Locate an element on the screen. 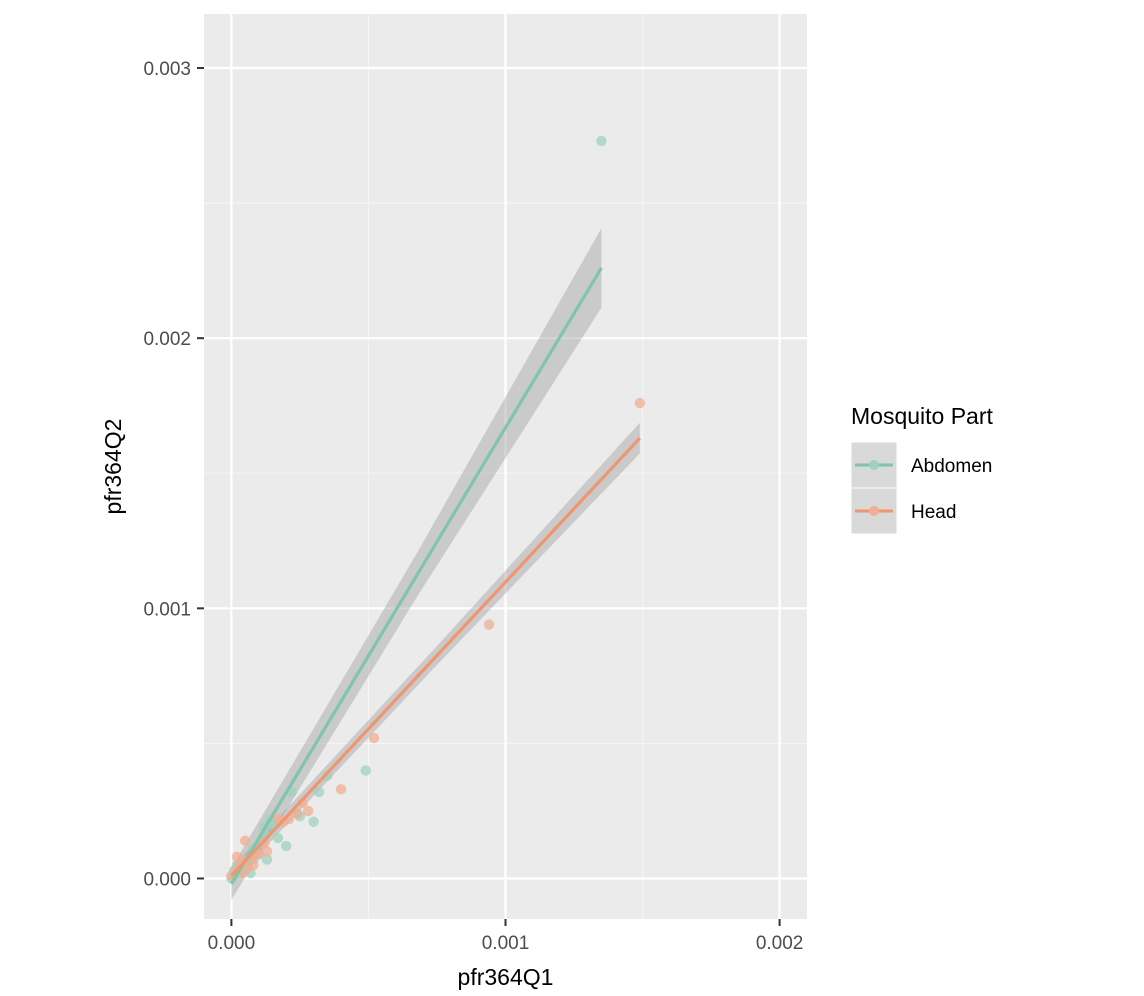 The image size is (1144, 996). legend-point-head is located at coordinates (874, 511).